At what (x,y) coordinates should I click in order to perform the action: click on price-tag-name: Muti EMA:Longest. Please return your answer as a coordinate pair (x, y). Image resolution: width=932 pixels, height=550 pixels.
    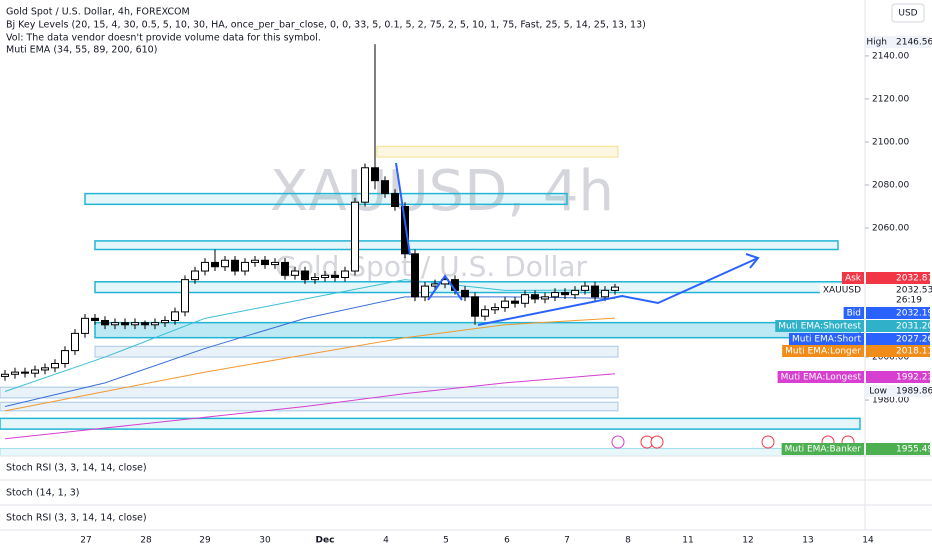
    Looking at the image, I should click on (821, 378).